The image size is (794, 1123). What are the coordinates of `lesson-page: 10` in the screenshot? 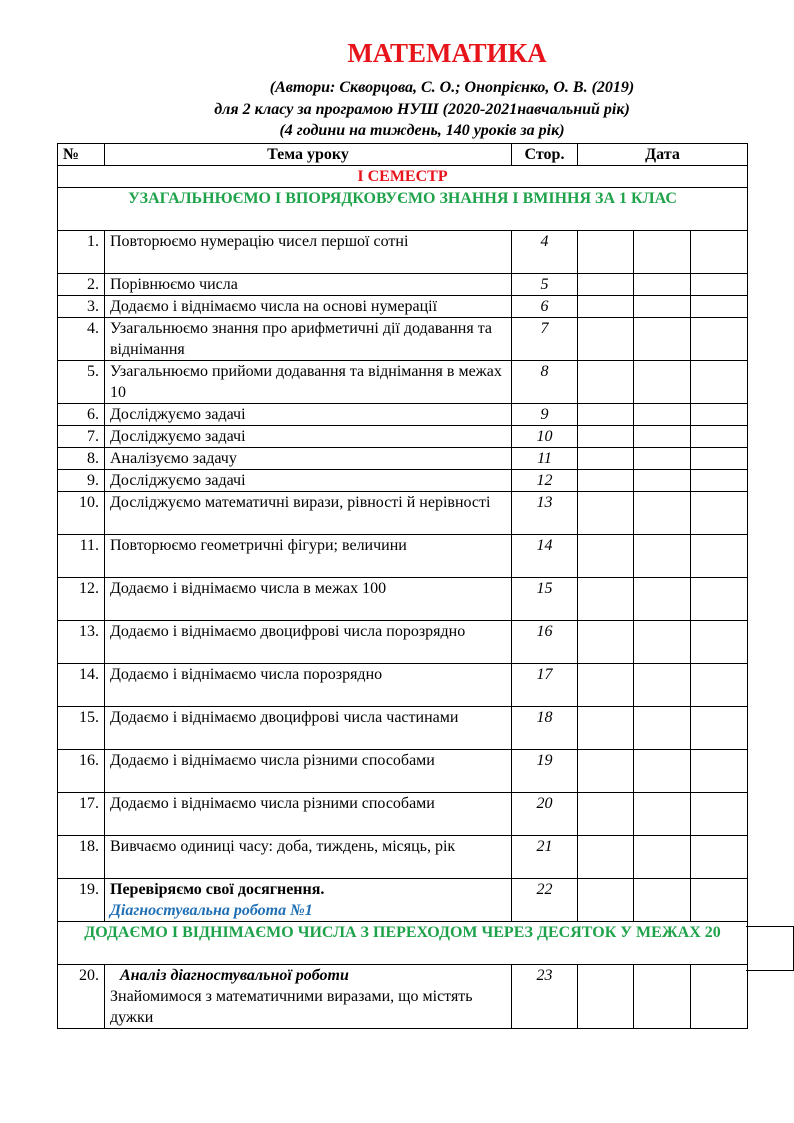 It's located at (544, 436).